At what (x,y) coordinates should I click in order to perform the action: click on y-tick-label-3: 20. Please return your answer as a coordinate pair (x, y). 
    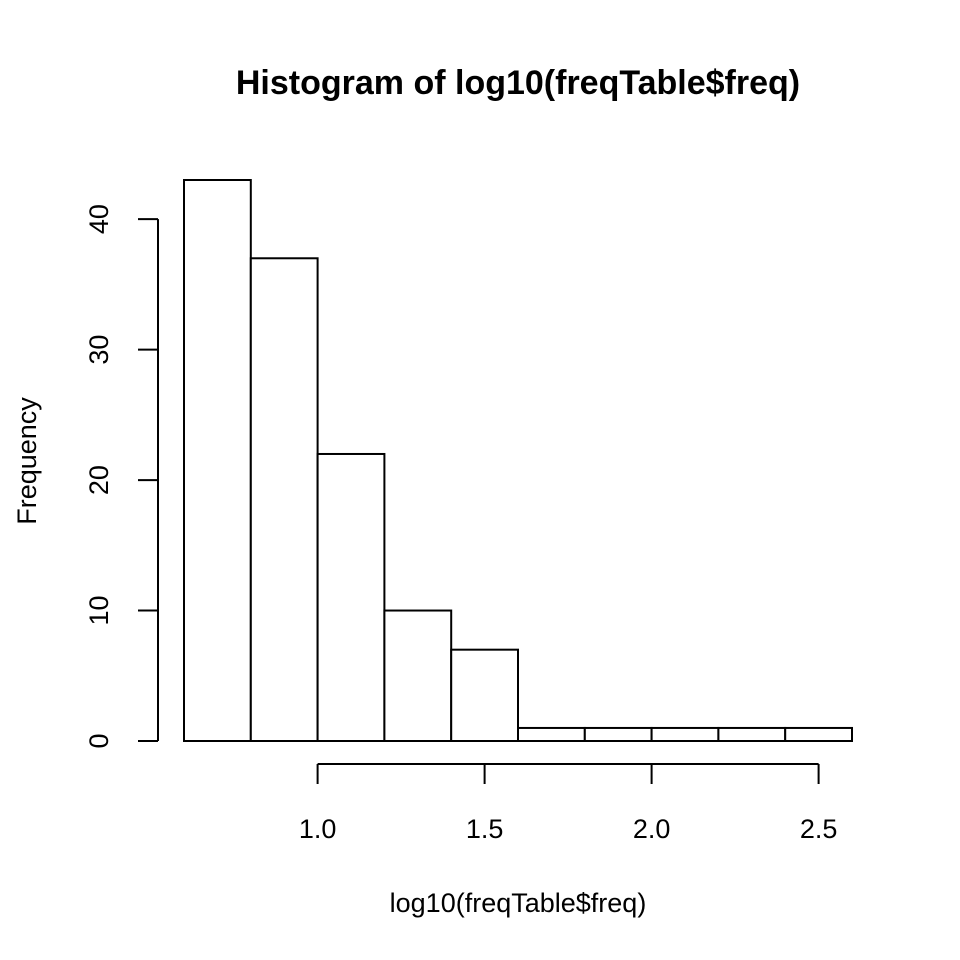
    Looking at the image, I should click on (99, 480).